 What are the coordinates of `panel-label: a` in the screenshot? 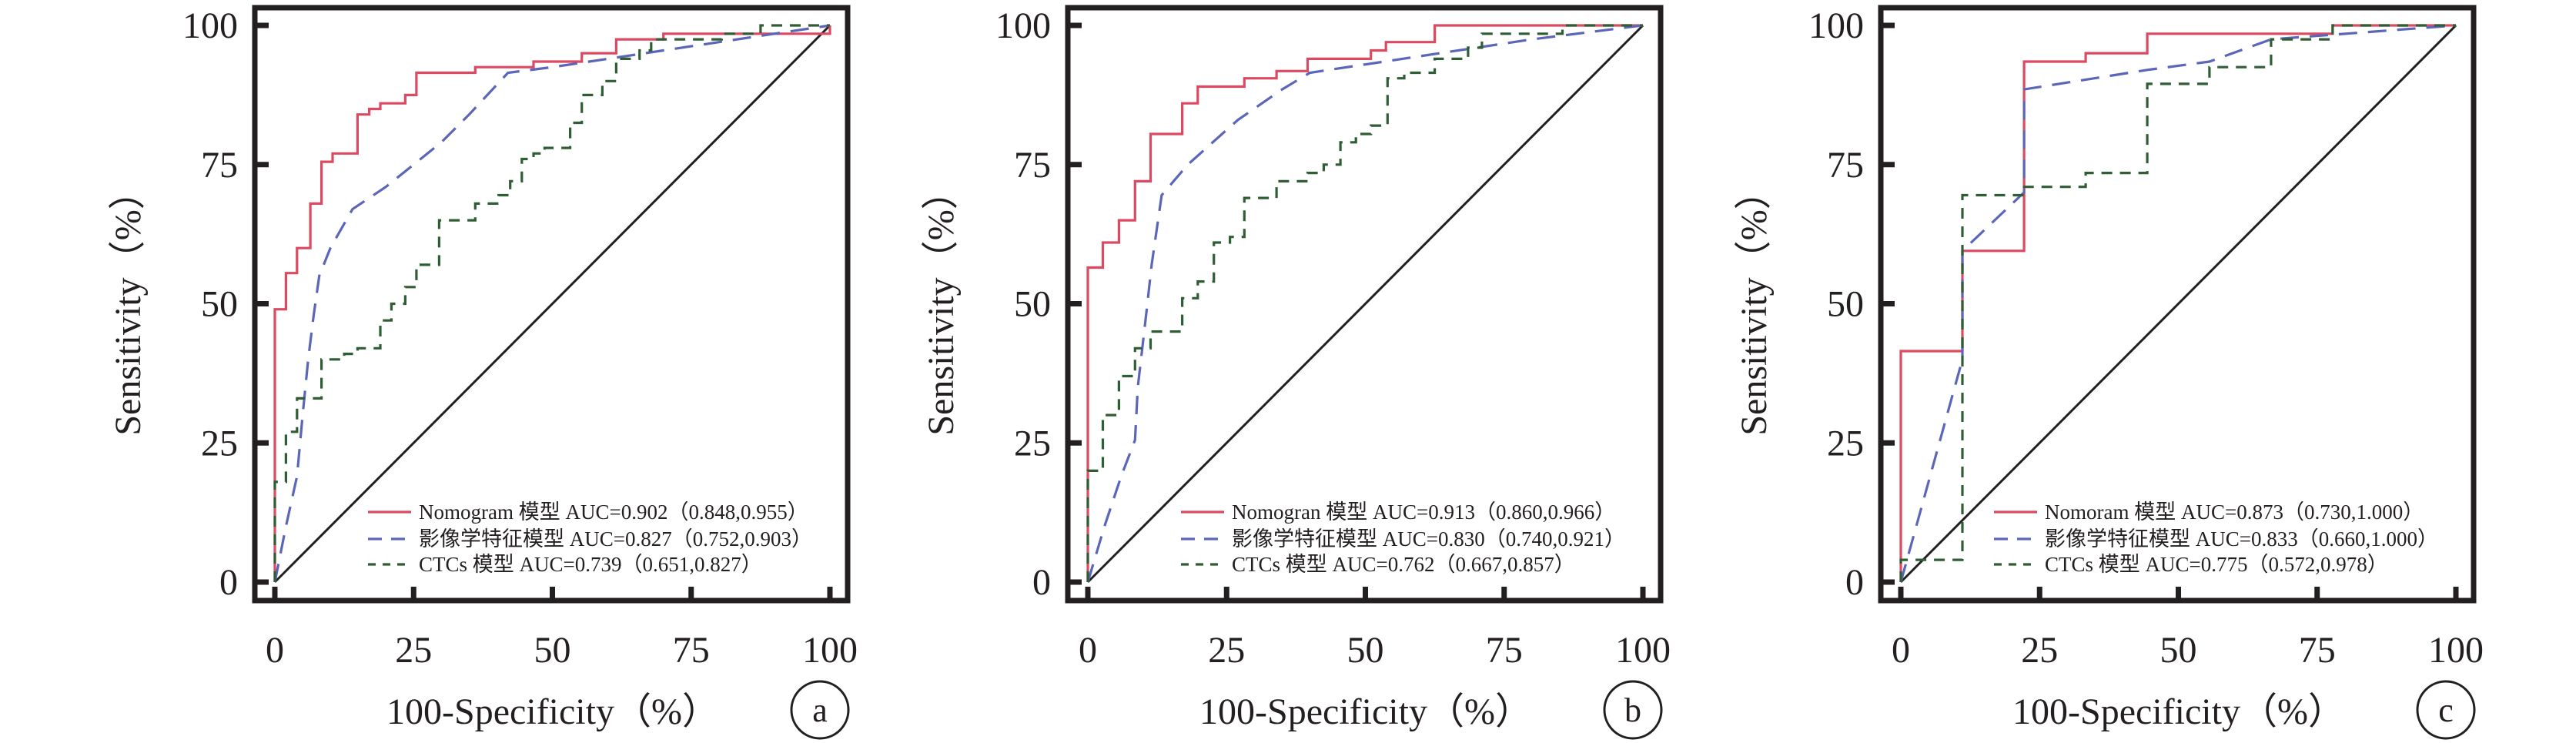 It's located at (820, 710).